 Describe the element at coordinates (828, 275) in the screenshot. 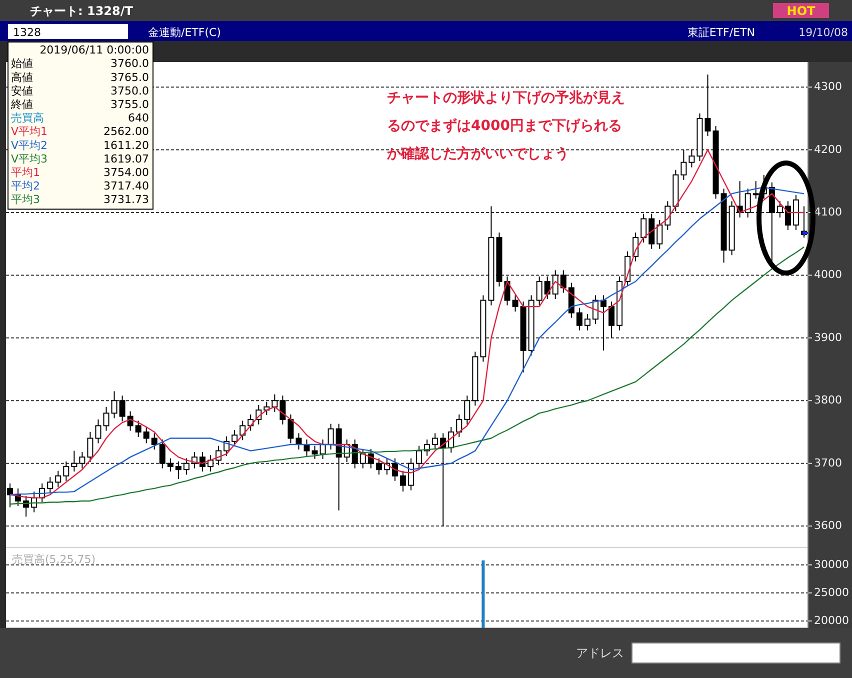

I see `y-tick-label: 4000` at that location.